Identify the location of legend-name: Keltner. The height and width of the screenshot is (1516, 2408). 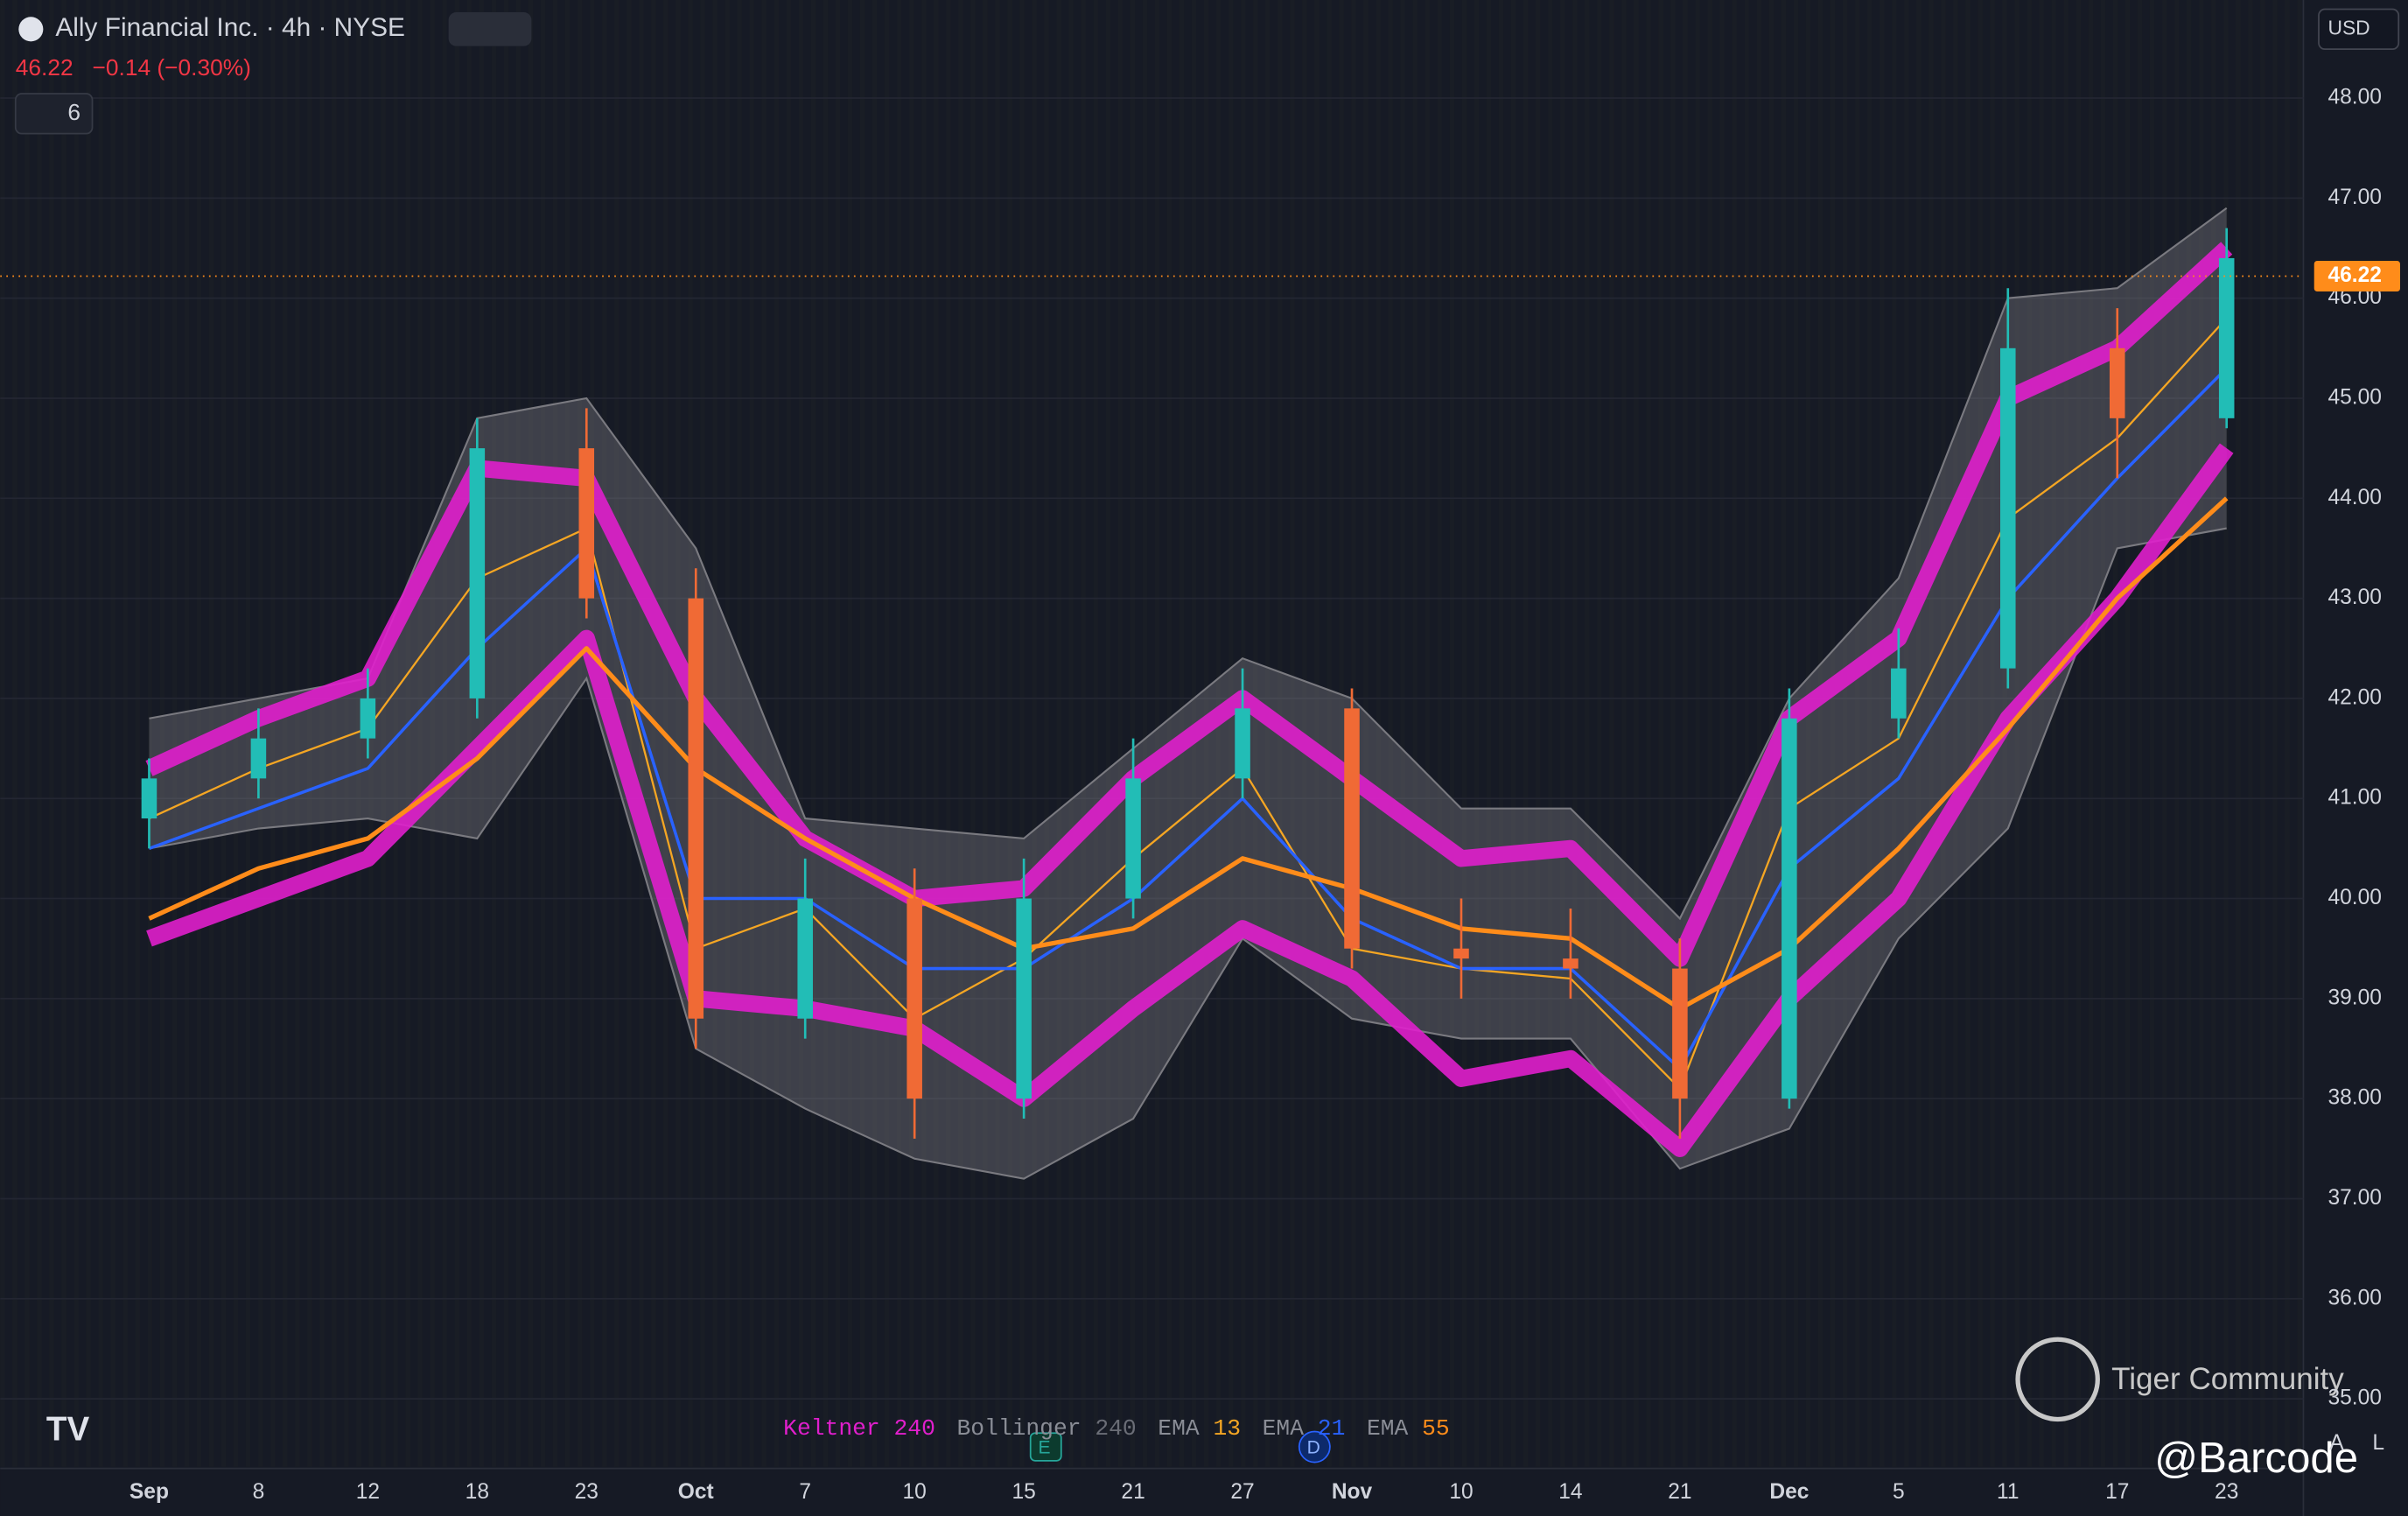
(831, 1428).